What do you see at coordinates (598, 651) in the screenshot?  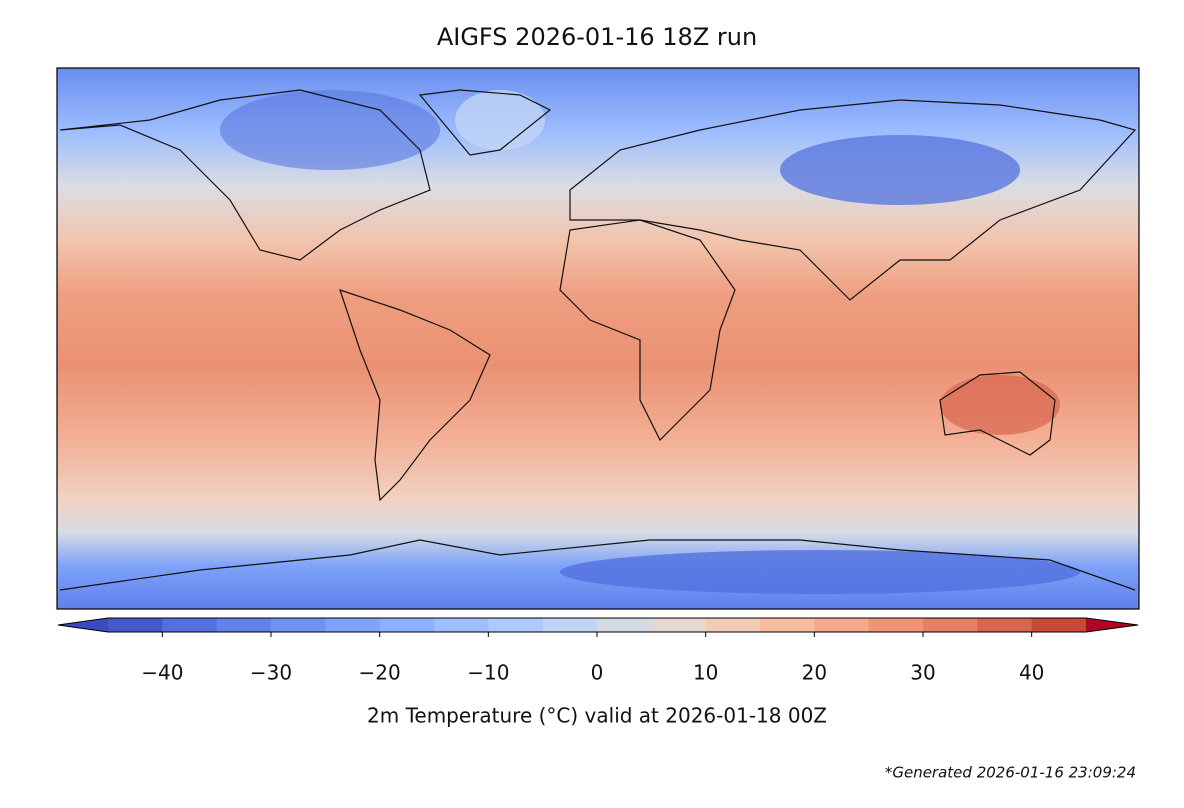 I see `colorbar: −40 −30 −20 −10 0 10 20 30 40` at bounding box center [598, 651].